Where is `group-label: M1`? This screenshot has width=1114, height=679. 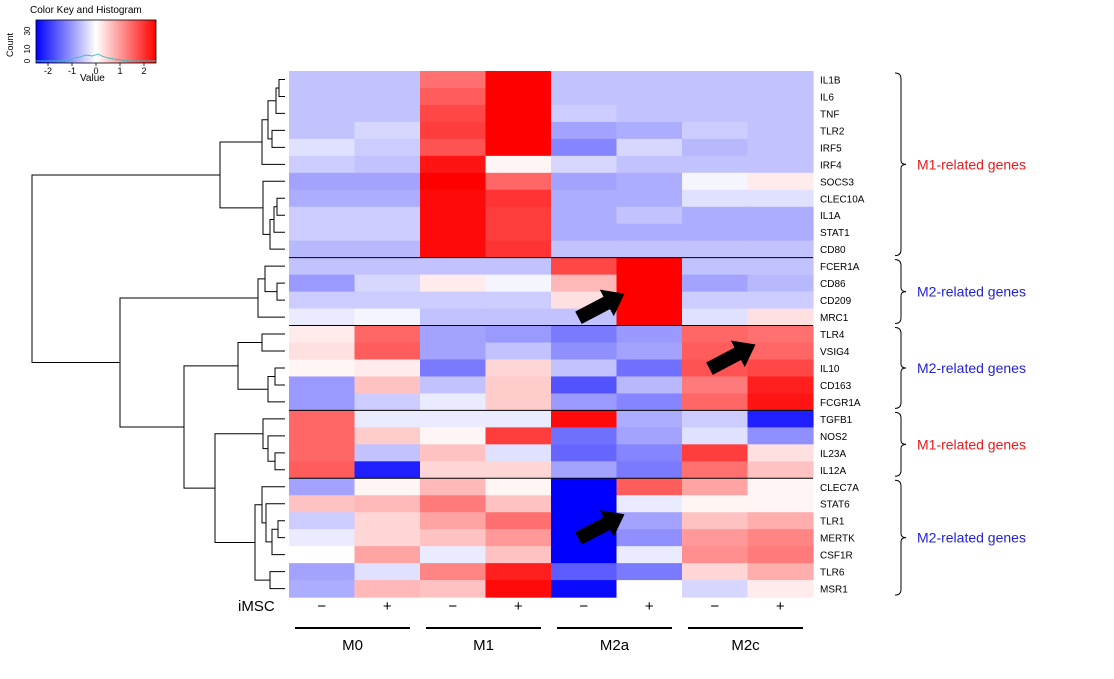
group-label: M1 is located at coordinates (483, 645).